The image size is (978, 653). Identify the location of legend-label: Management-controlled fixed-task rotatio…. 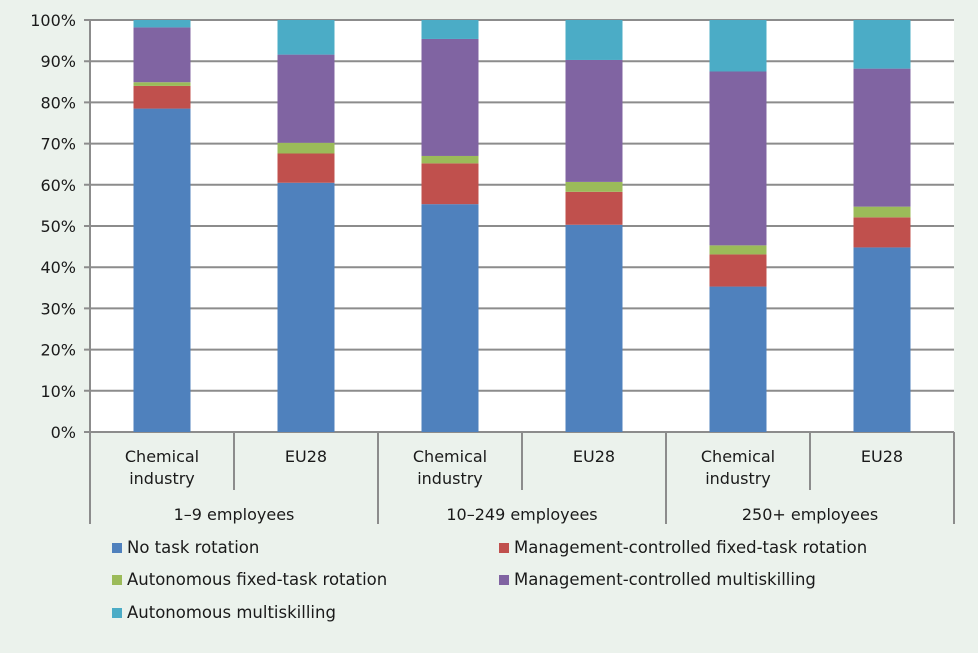
(691, 547).